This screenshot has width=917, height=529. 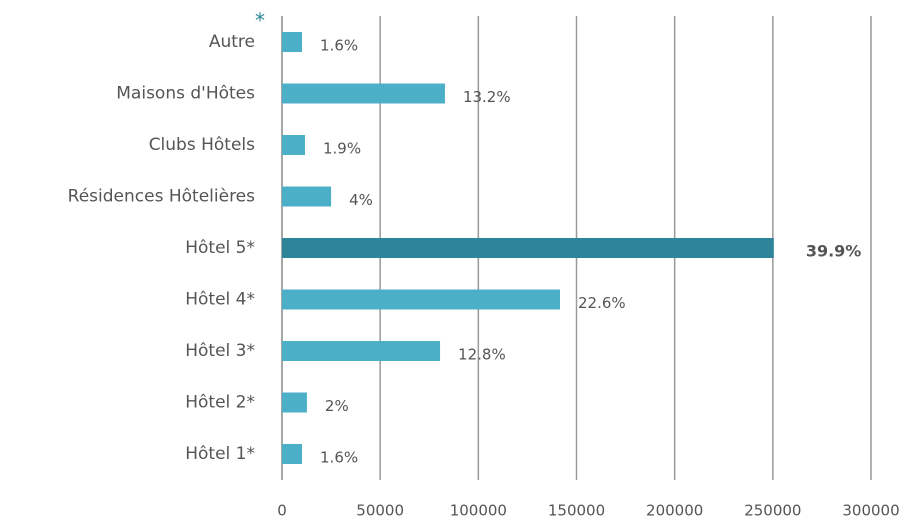 What do you see at coordinates (260, 21) in the screenshot?
I see `note-marker: *` at bounding box center [260, 21].